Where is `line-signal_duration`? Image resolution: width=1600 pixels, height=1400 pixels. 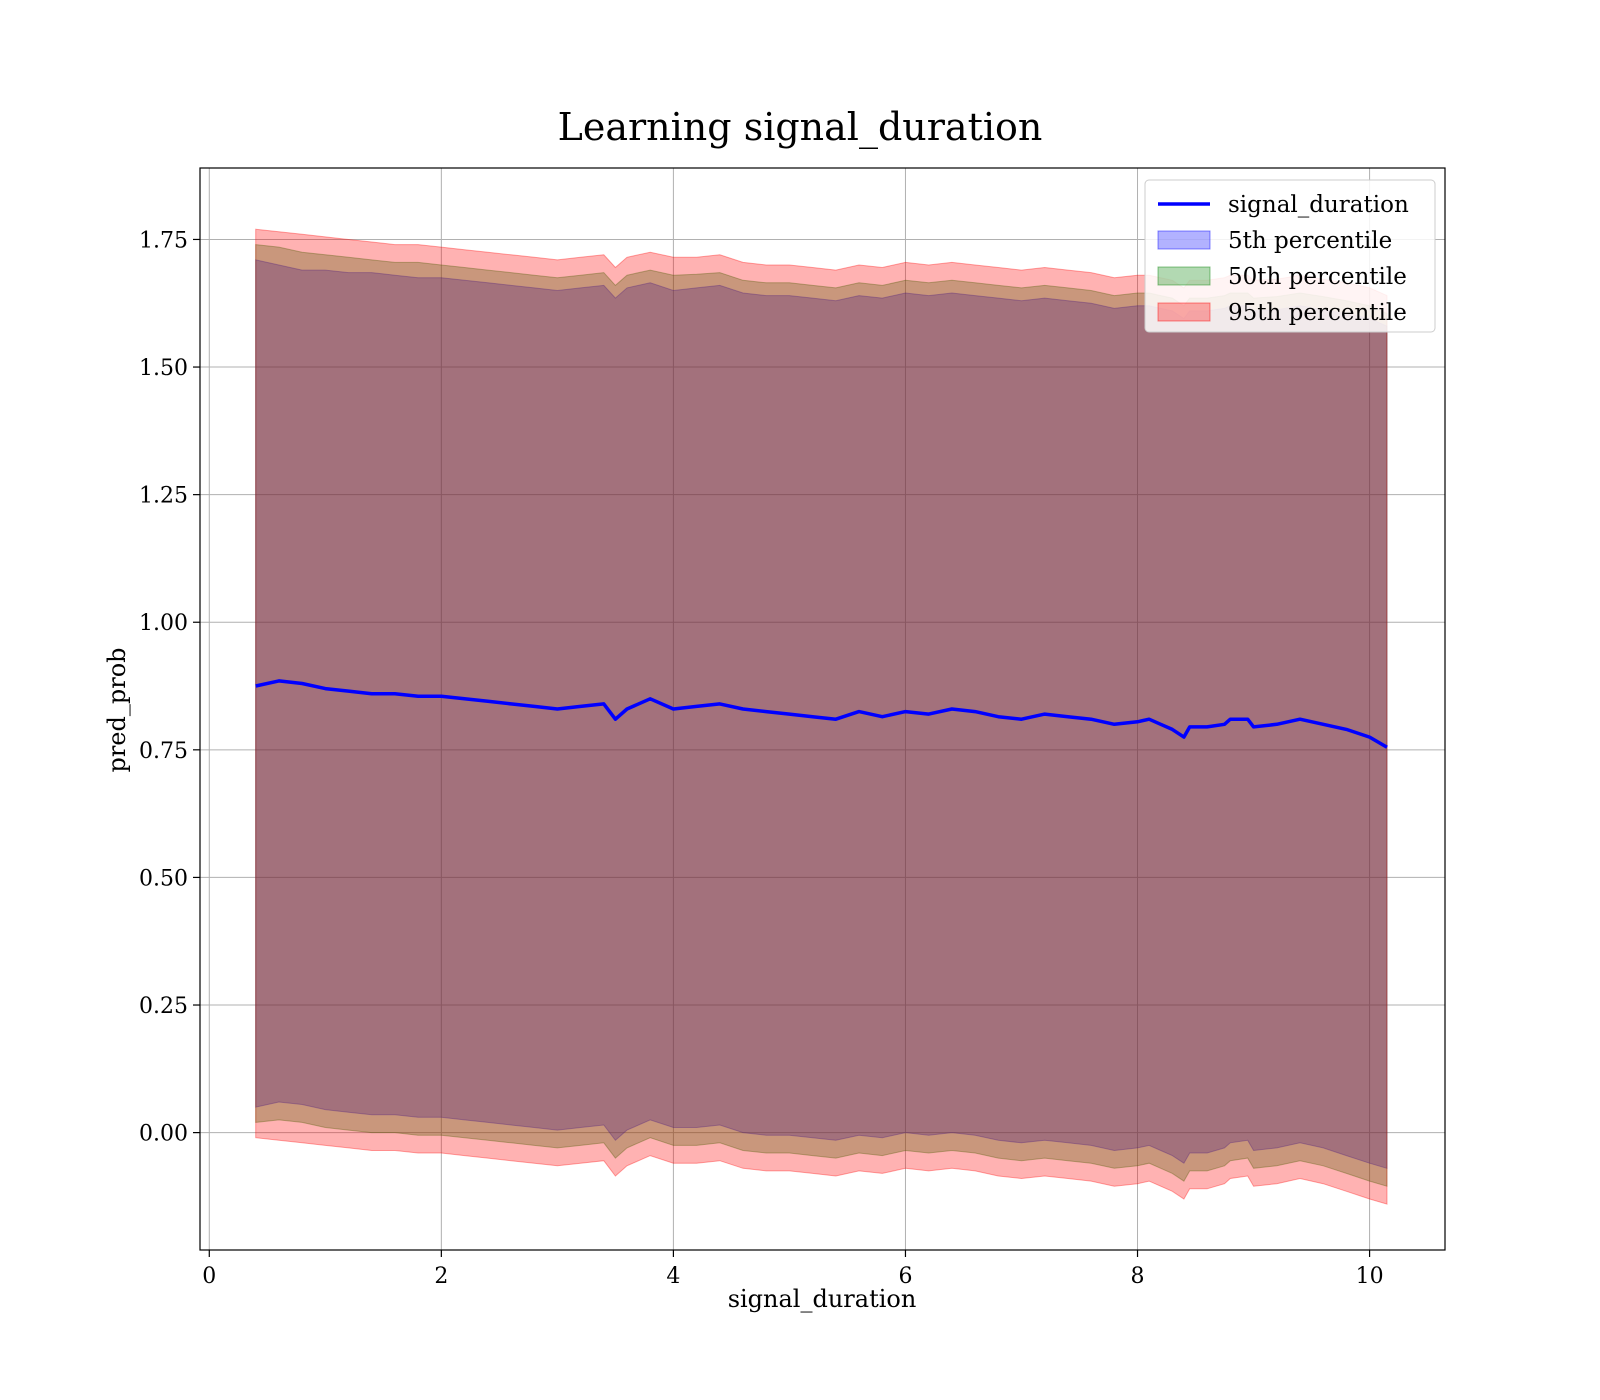 line-signal_duration is located at coordinates (821, 714).